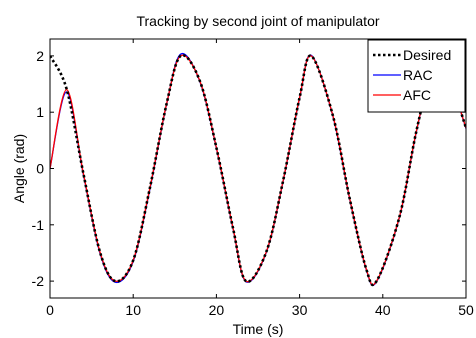  What do you see at coordinates (40, 56) in the screenshot?
I see `y-tick-label: 2` at bounding box center [40, 56].